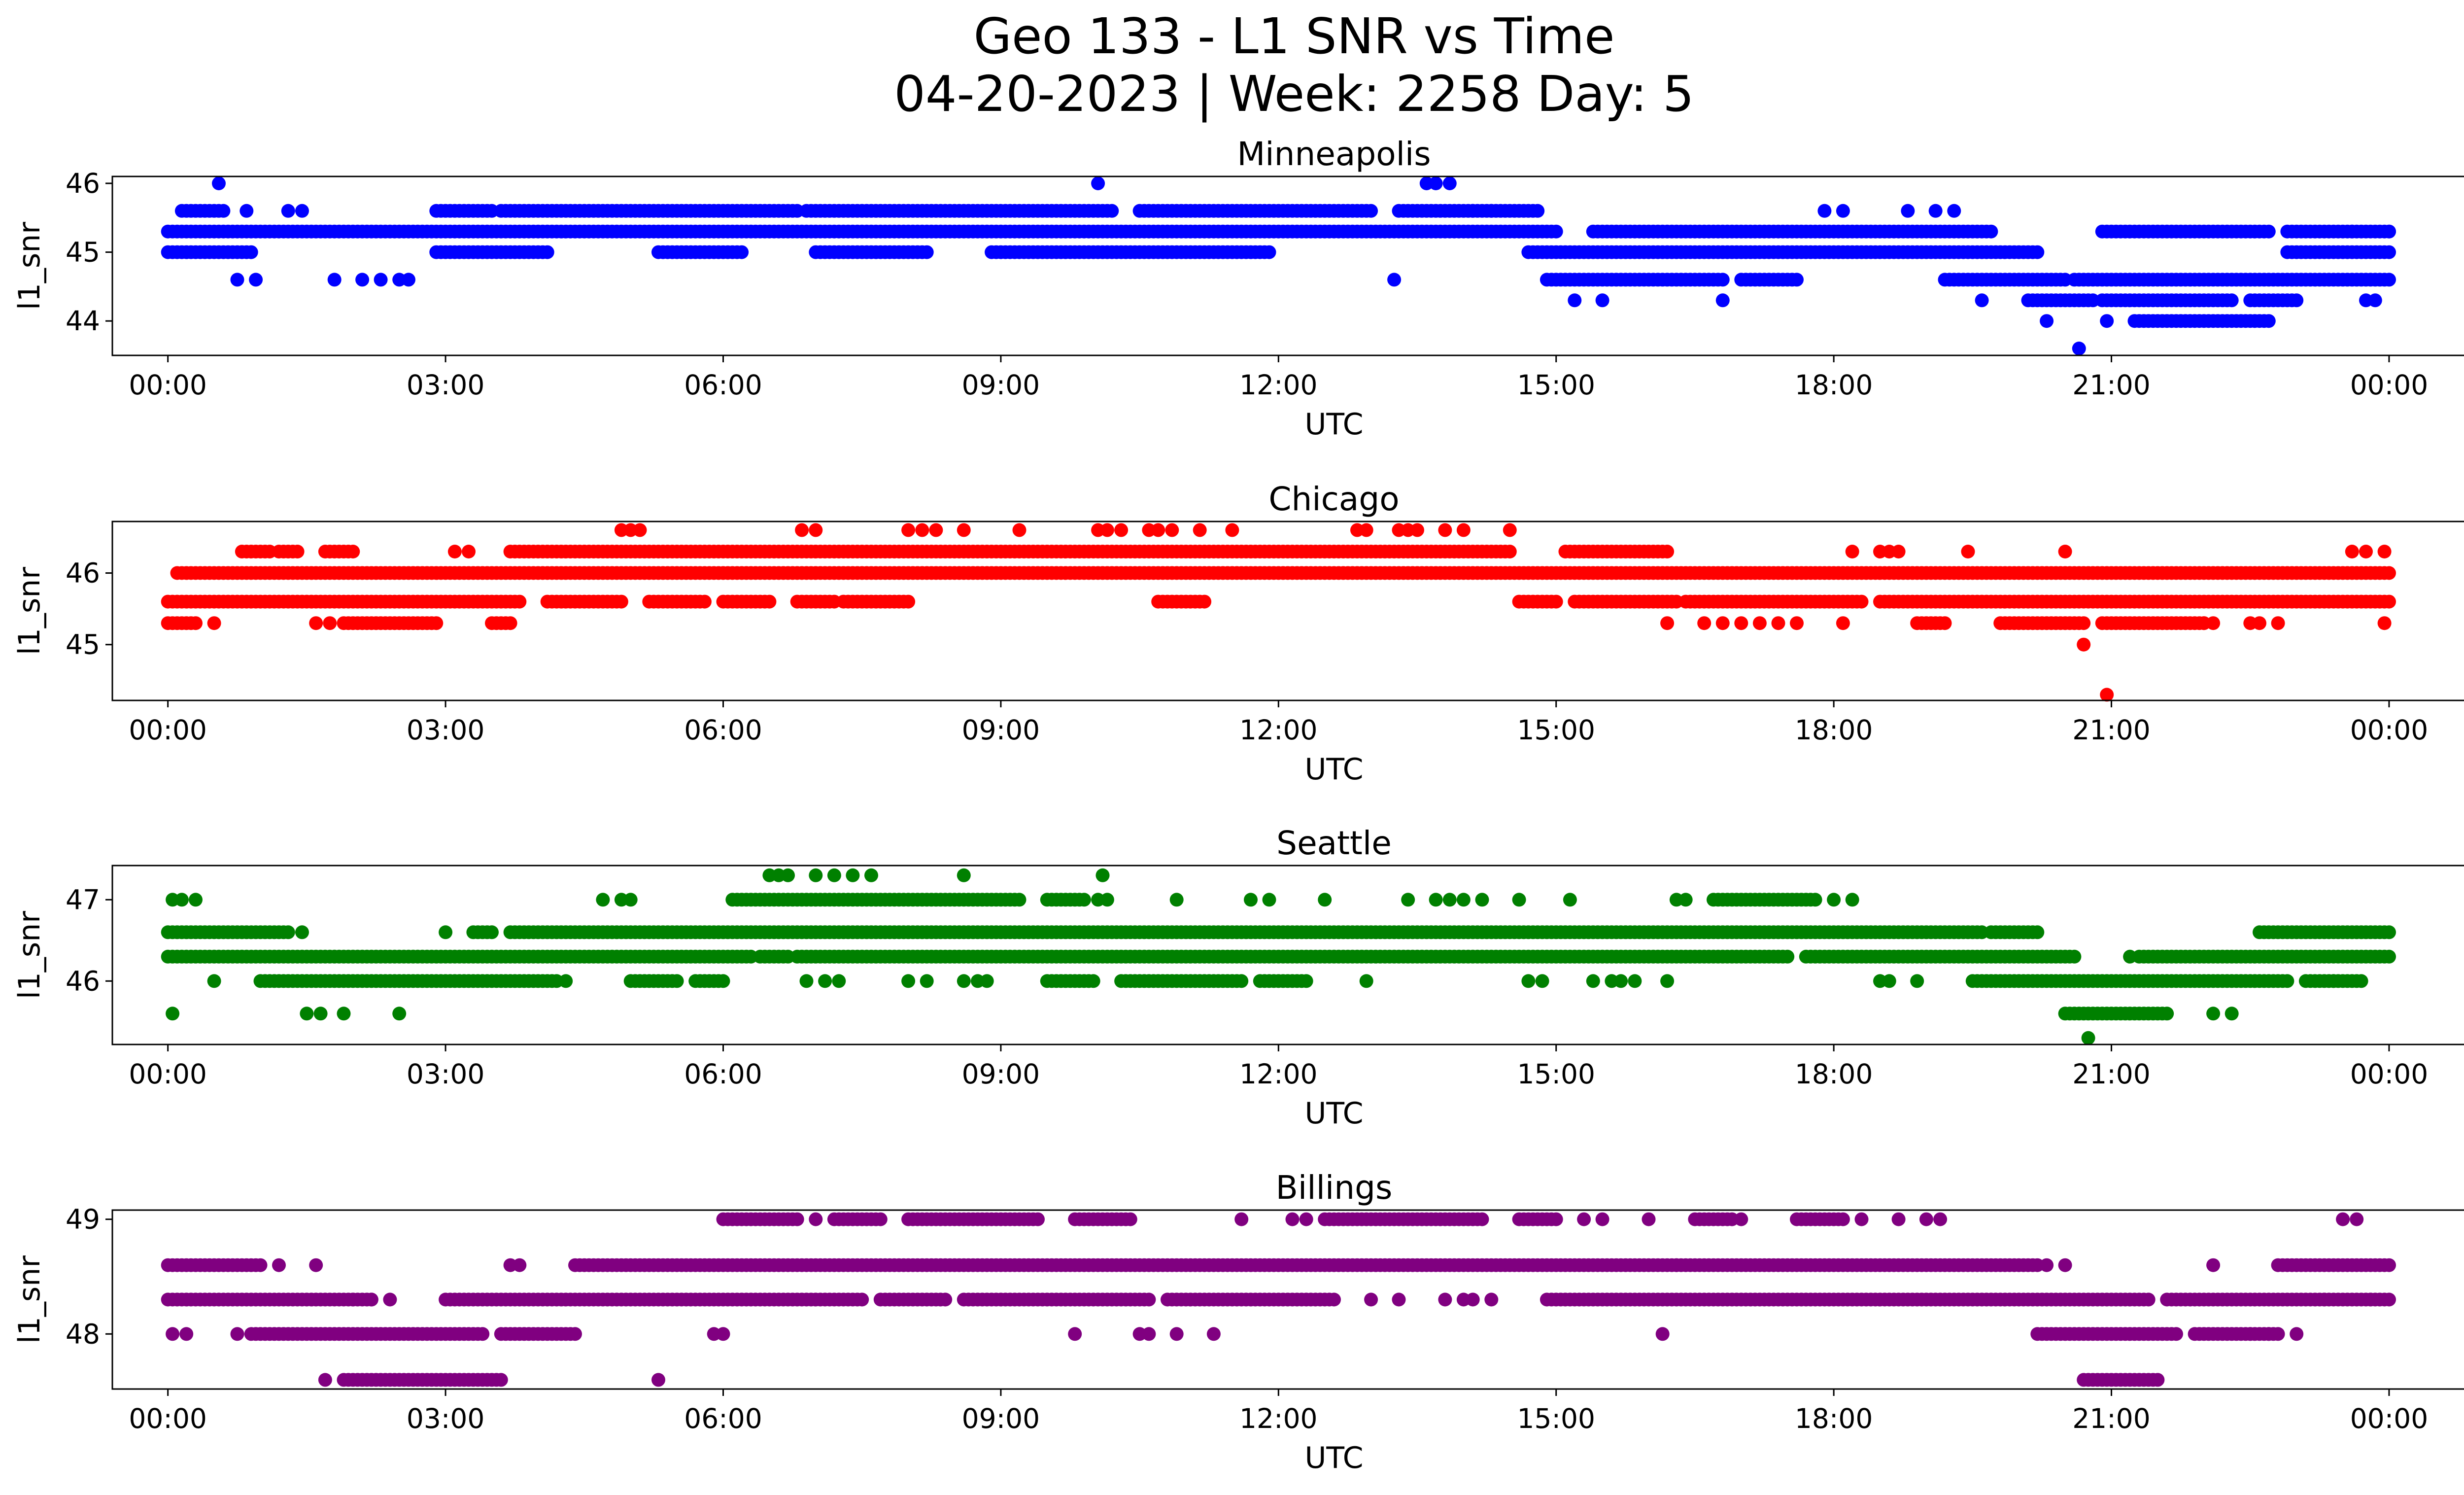  Describe the element at coordinates (1334, 1458) in the screenshot. I see `chart-billings-x-axis-label: UTC` at that location.